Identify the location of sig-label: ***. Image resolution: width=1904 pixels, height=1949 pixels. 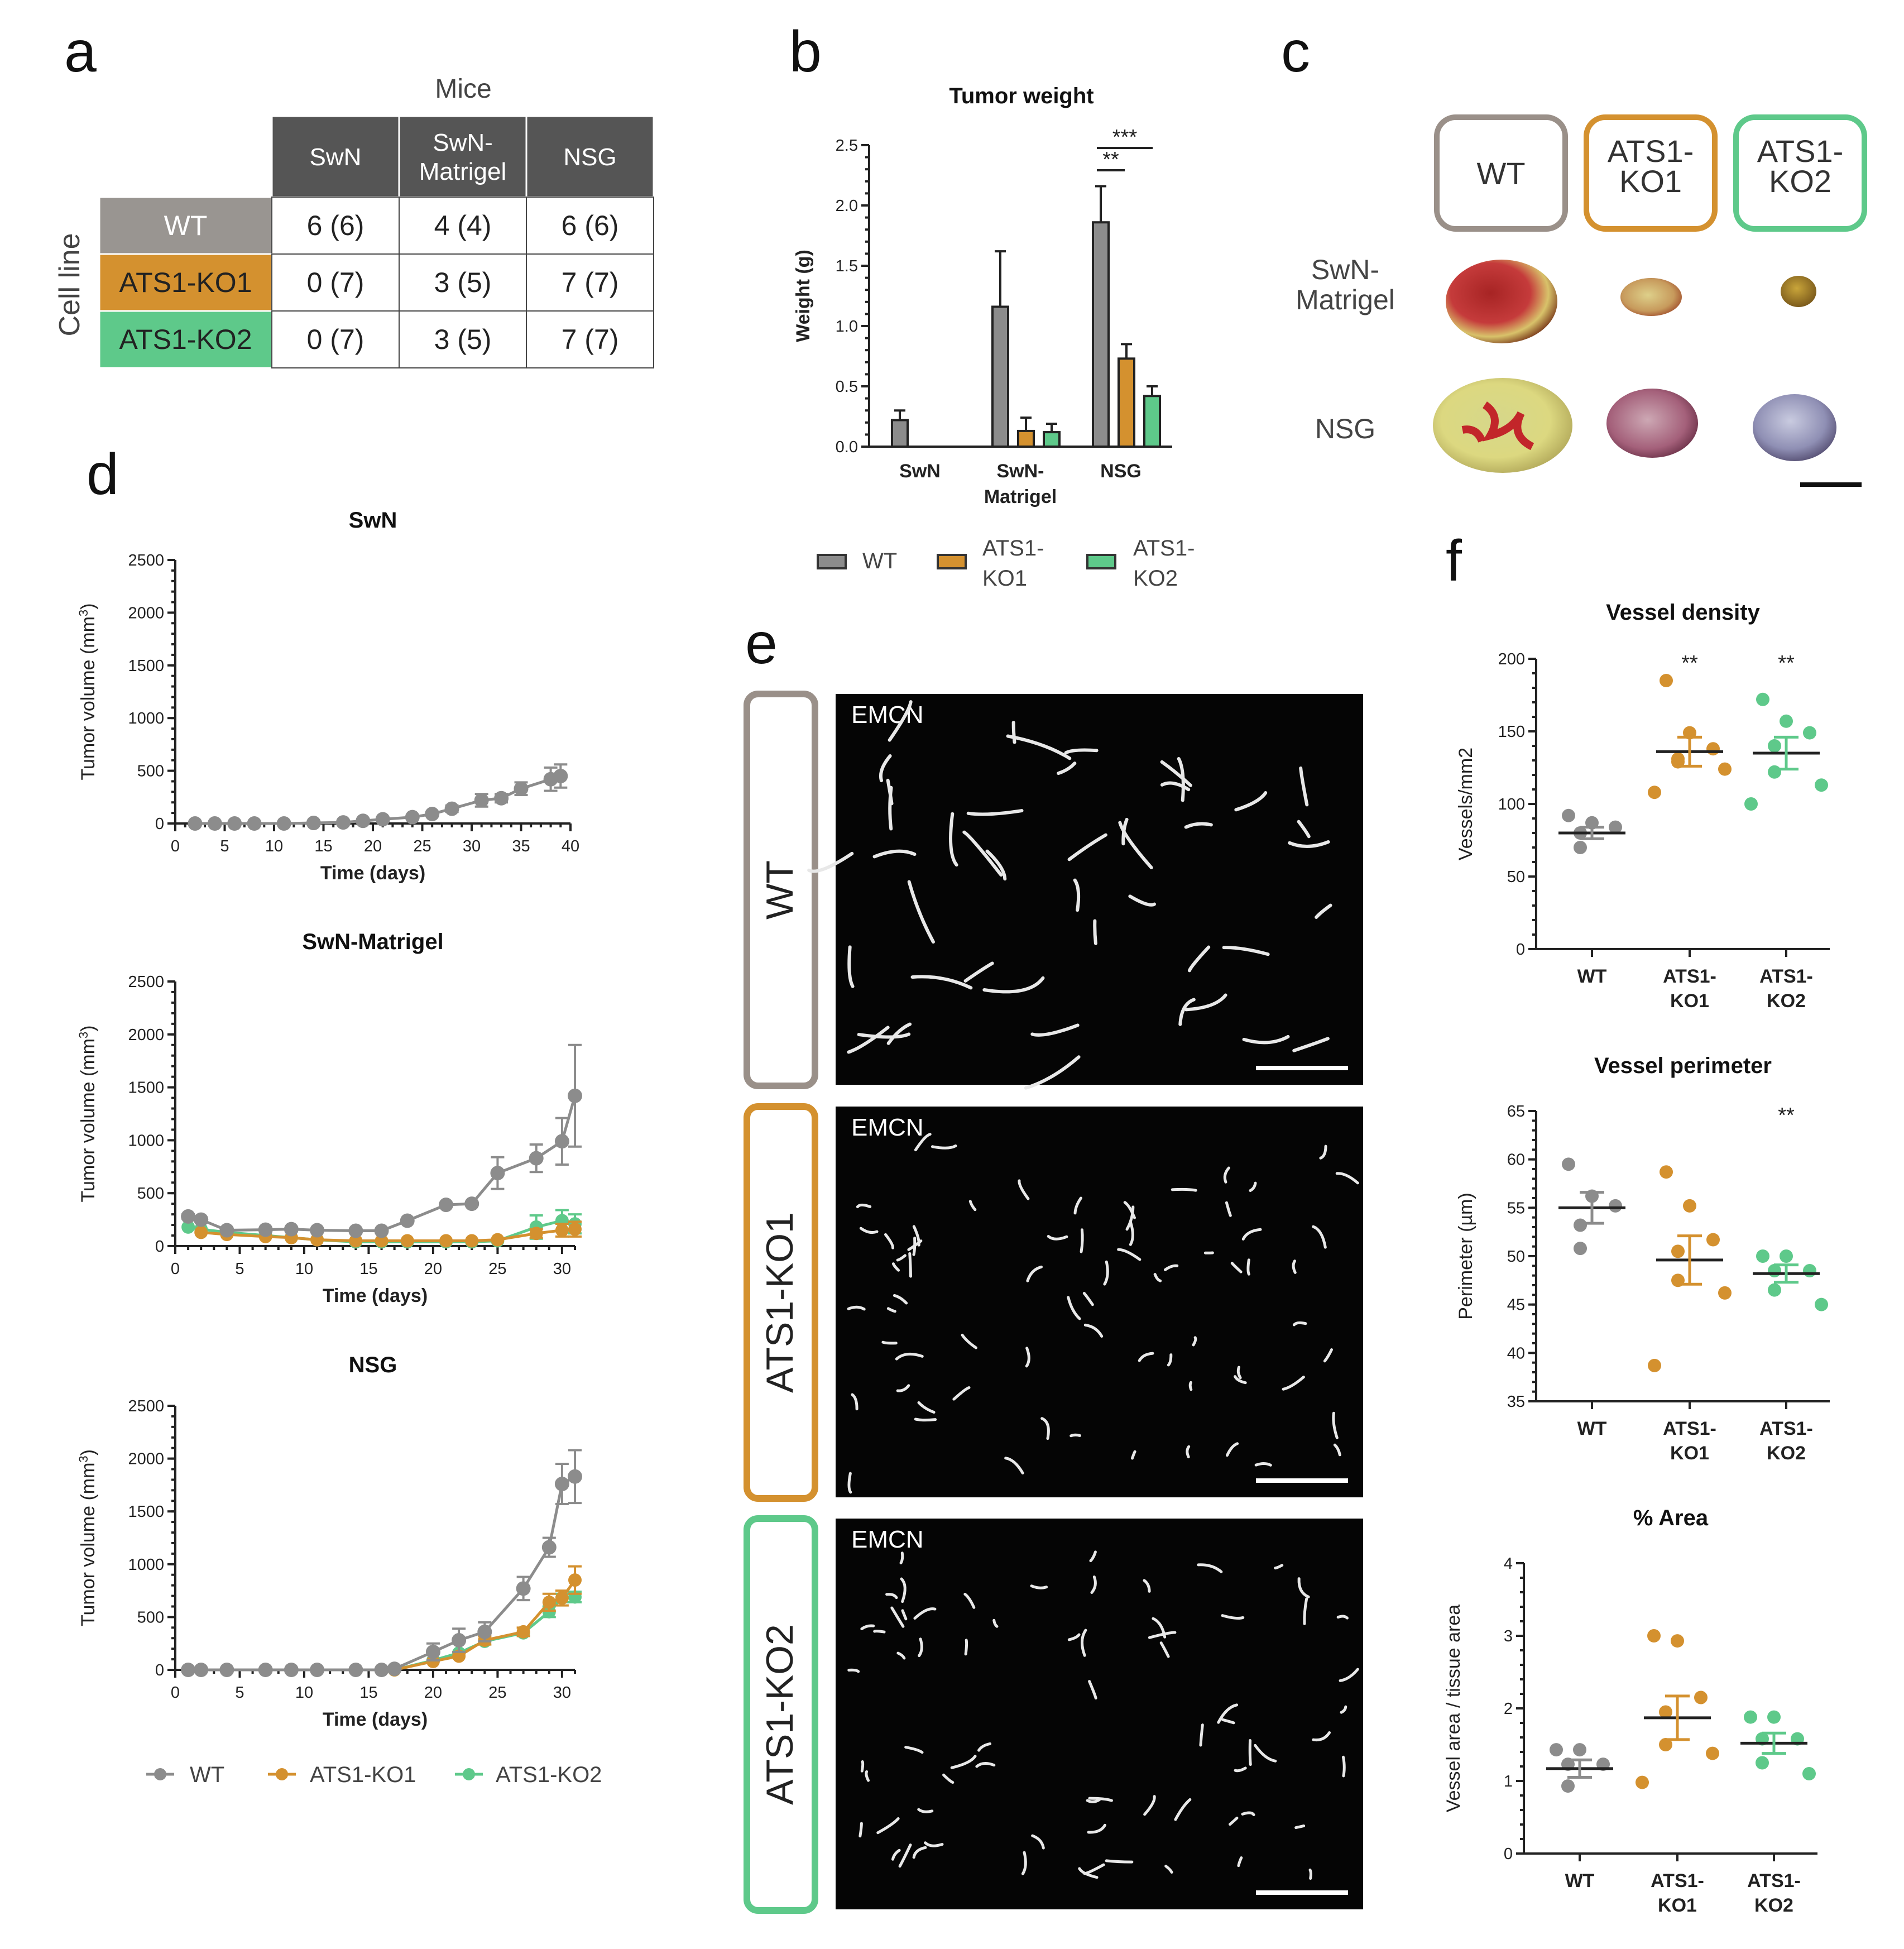
(1125, 137).